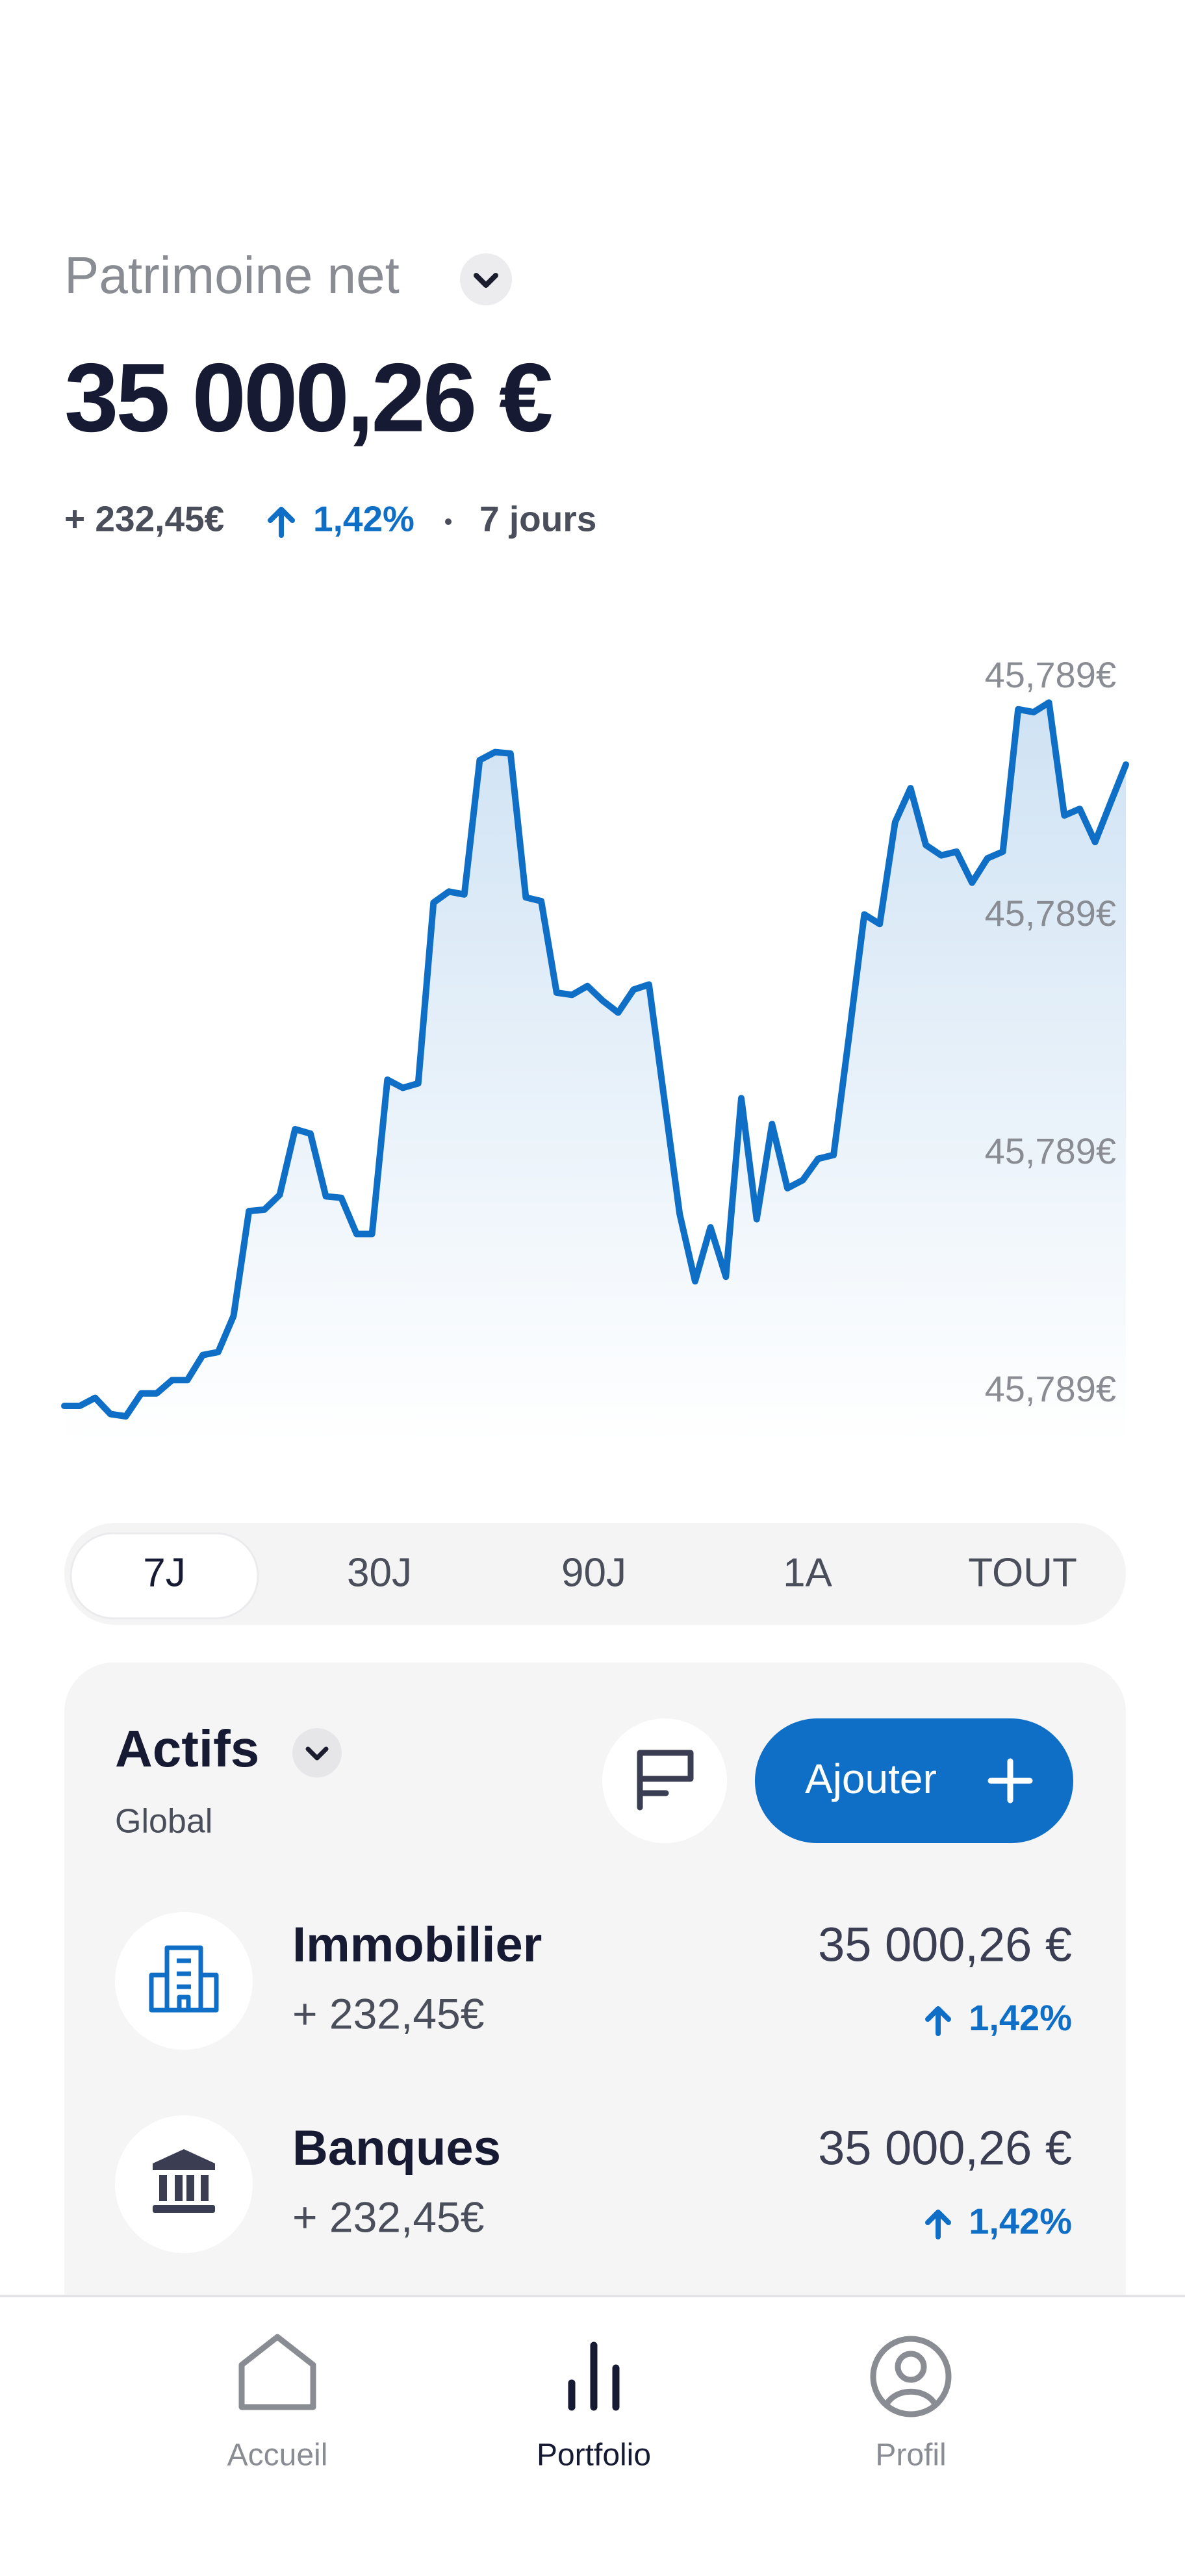 The width and height of the screenshot is (1185, 2576). I want to click on asset-name: Banques, so click(396, 2148).